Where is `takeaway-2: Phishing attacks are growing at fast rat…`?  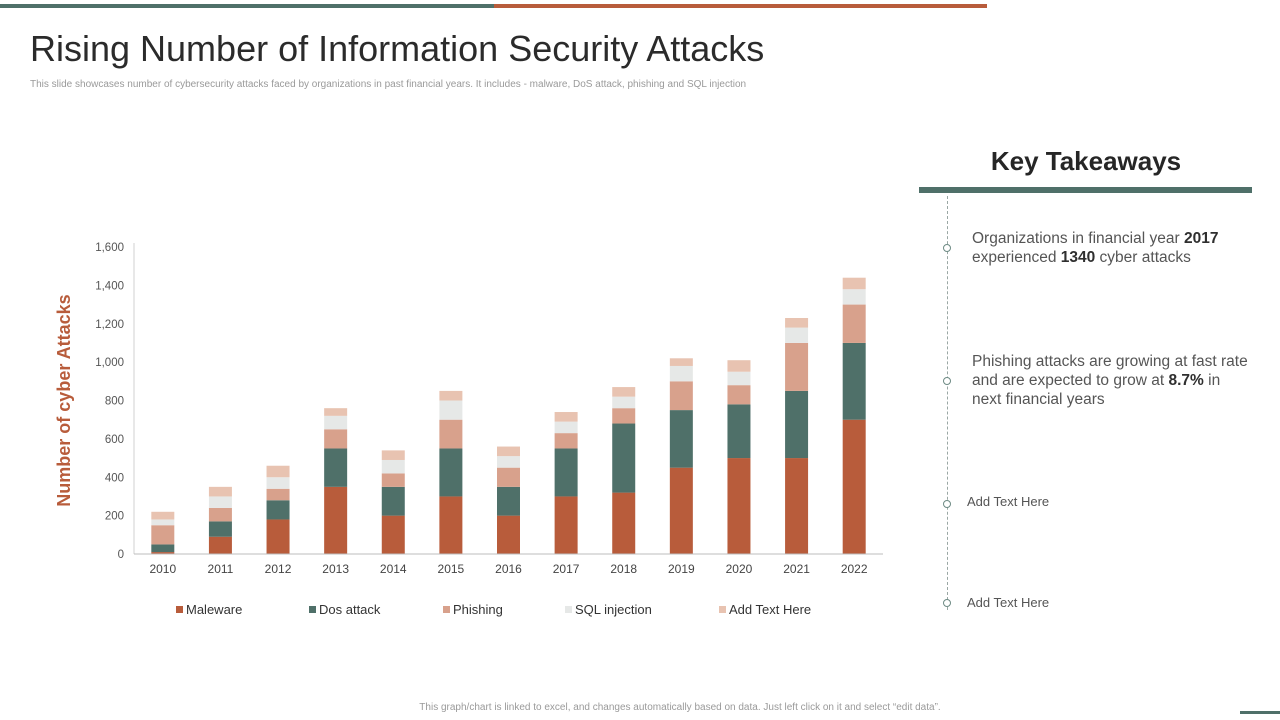
takeaway-2: Phishing attacks are growing at fast rat… is located at coordinates (1112, 380).